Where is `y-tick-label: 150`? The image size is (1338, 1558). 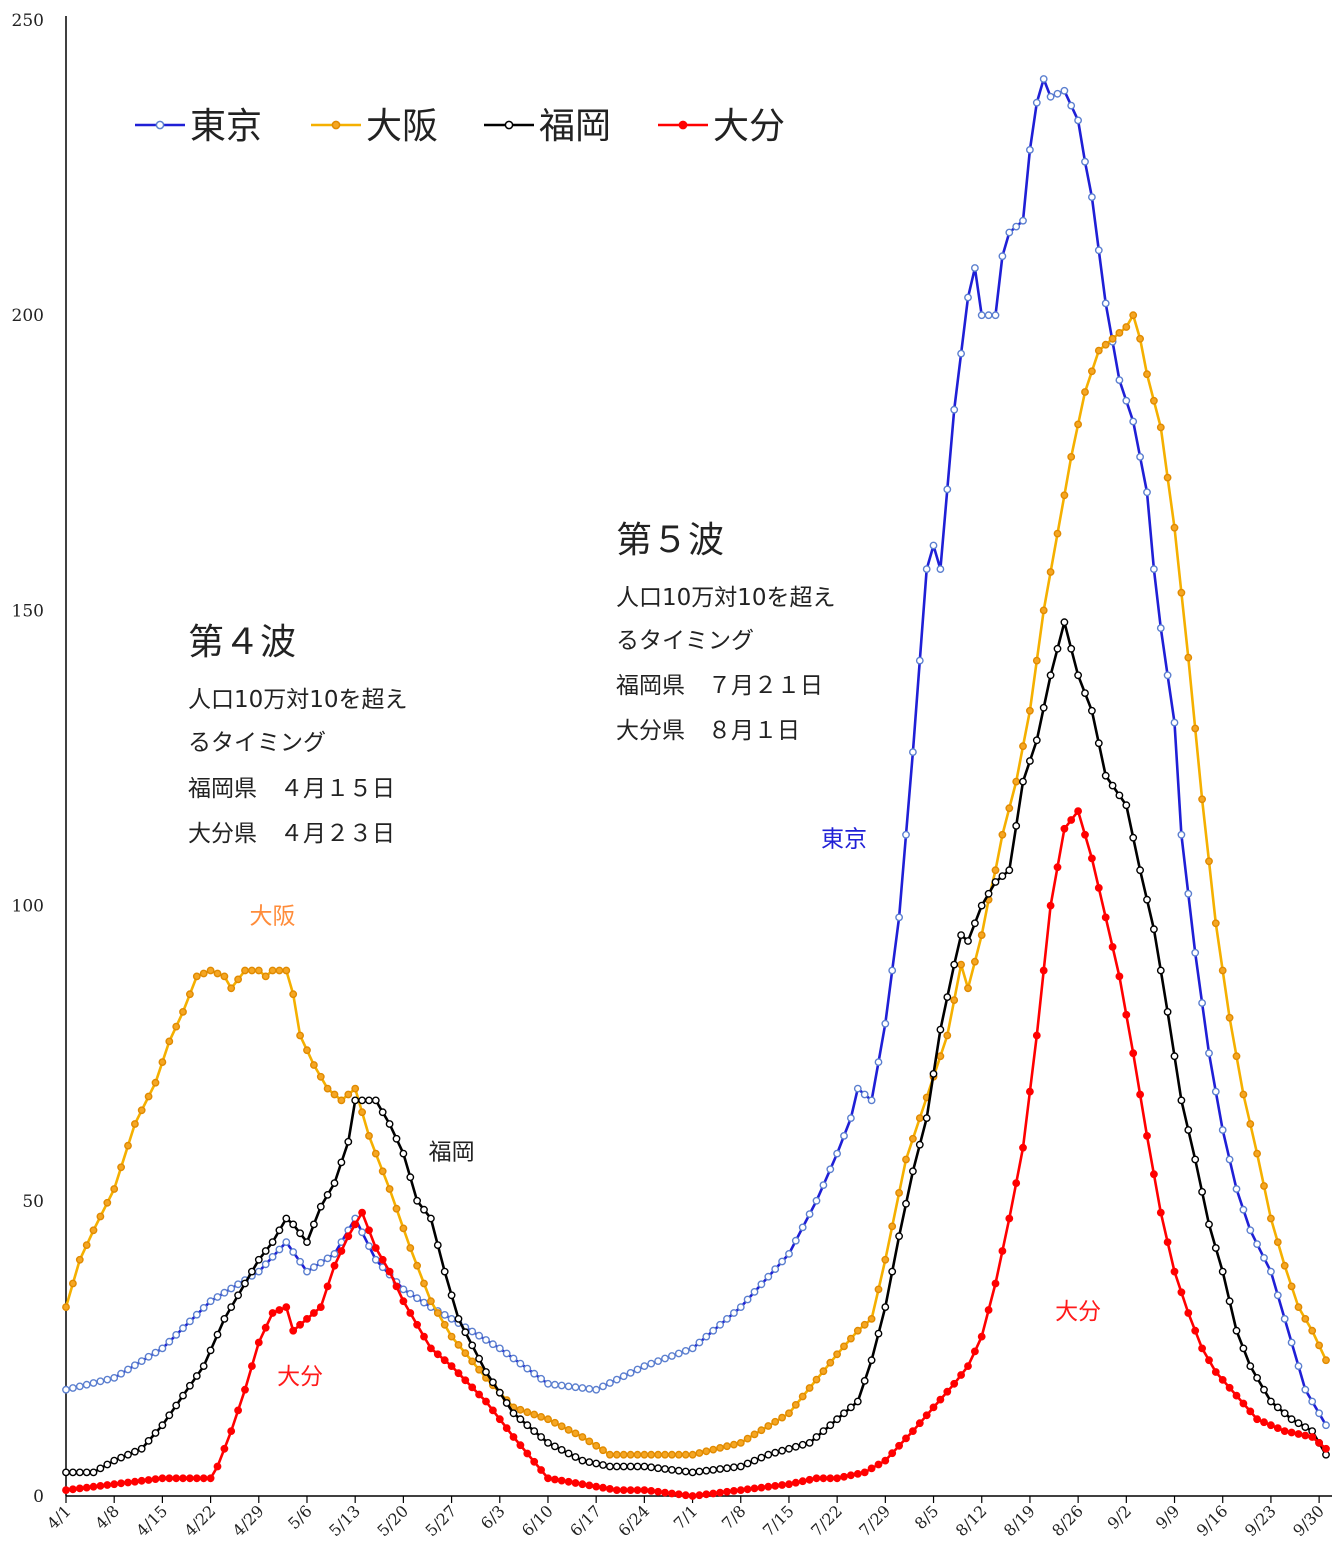
y-tick-label: 150 is located at coordinates (28, 611).